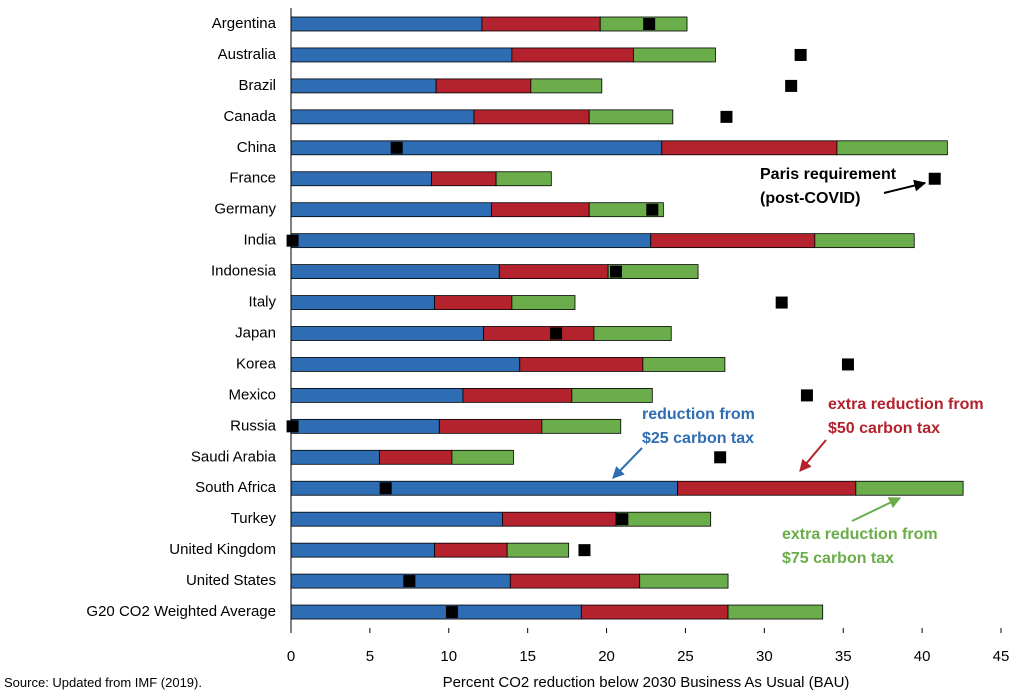 This screenshot has width=1024, height=699. I want to click on x-tick-label: 20, so click(606, 656).